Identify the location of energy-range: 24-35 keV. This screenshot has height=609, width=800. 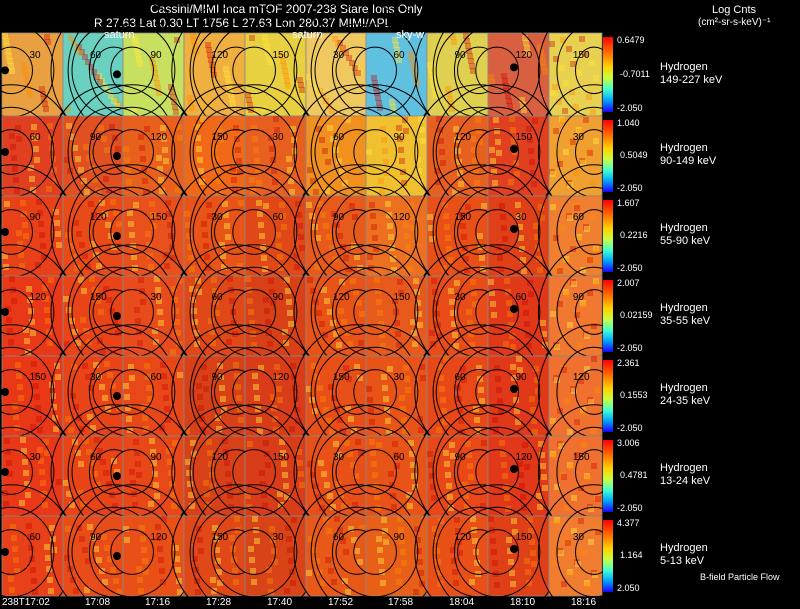
(685, 401).